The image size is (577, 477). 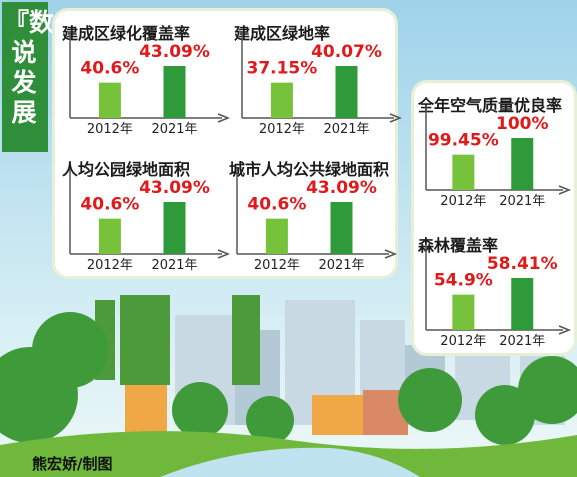 What do you see at coordinates (522, 124) in the screenshot?
I see `data-label: 100%` at bounding box center [522, 124].